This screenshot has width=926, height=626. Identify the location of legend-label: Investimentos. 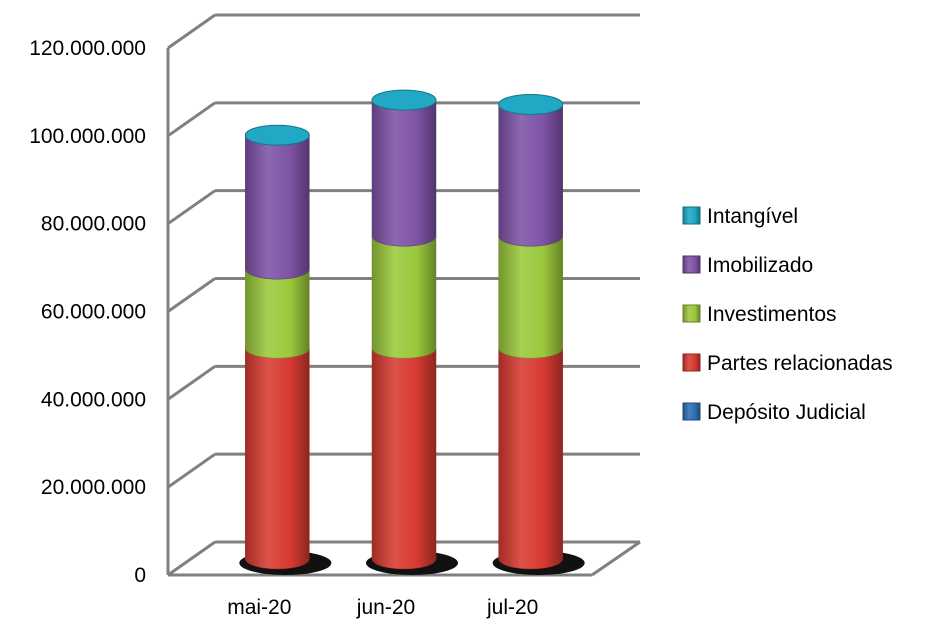
(772, 314).